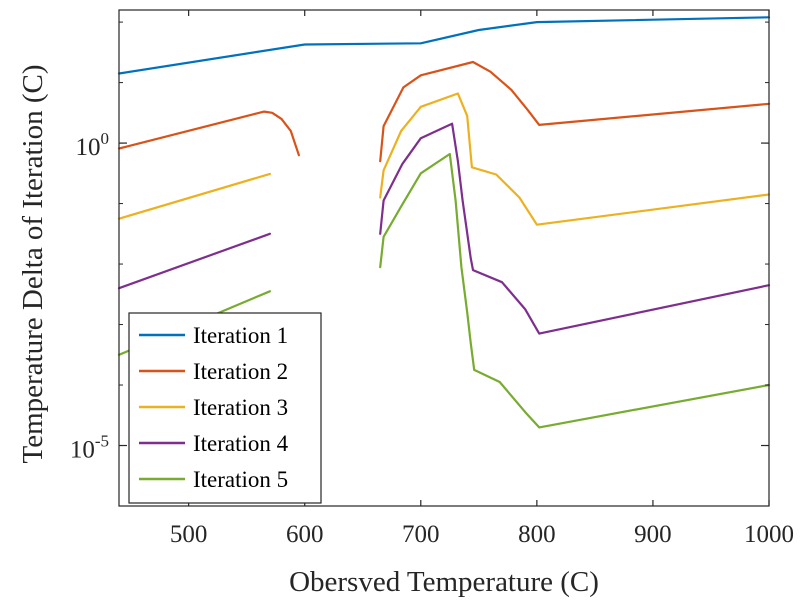  What do you see at coordinates (33, 264) in the screenshot?
I see `y-axis-label: Temperature Delta of Iteration (C)` at bounding box center [33, 264].